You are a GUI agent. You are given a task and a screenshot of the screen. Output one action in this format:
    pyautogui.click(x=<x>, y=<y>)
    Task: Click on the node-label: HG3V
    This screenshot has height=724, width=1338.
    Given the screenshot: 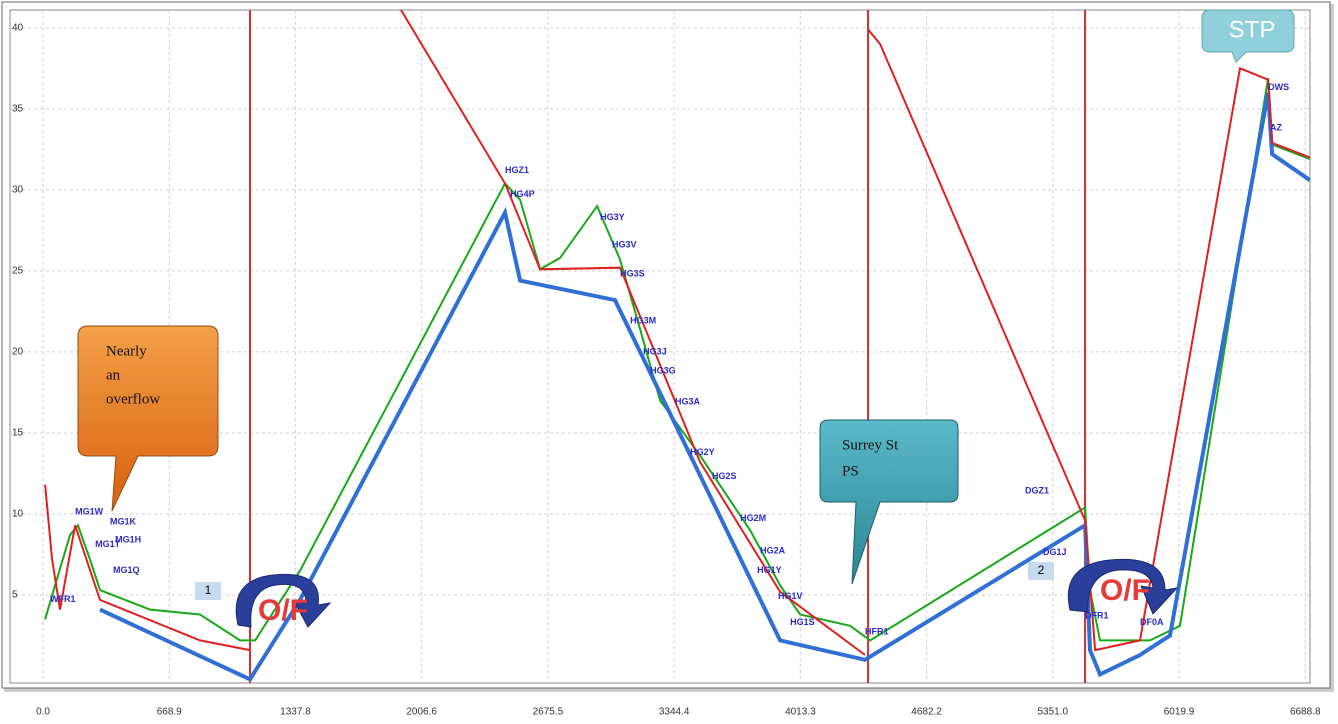 What is the action you would take?
    pyautogui.click(x=624, y=244)
    